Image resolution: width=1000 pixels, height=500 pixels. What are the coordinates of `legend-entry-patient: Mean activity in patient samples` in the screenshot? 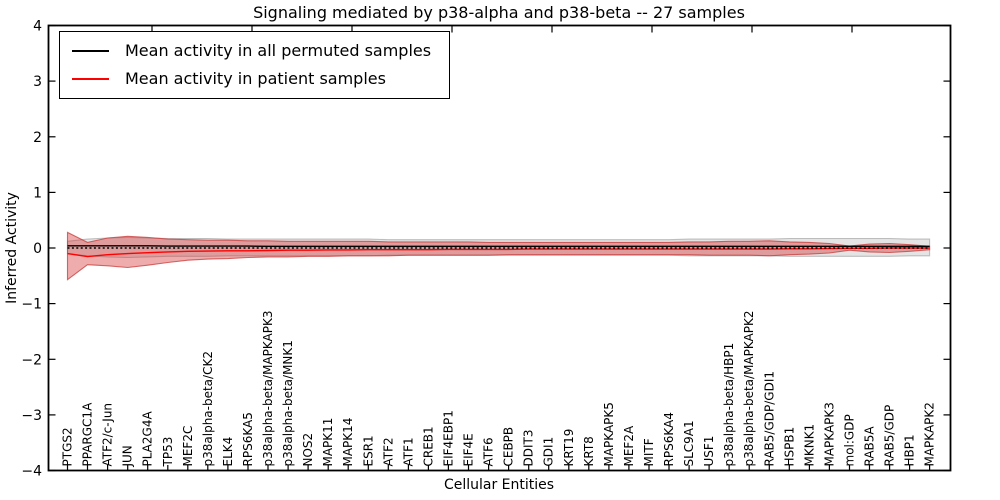 It's located at (251, 79).